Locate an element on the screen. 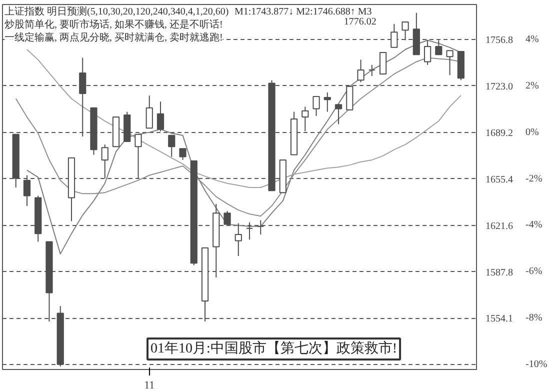 Image resolution: width=550 pixels, height=391 pixels. chart-title: 上证指数 明日预测(5,10,30,20,120,240,340,4,1,20,60) is located at coordinates (116, 12).